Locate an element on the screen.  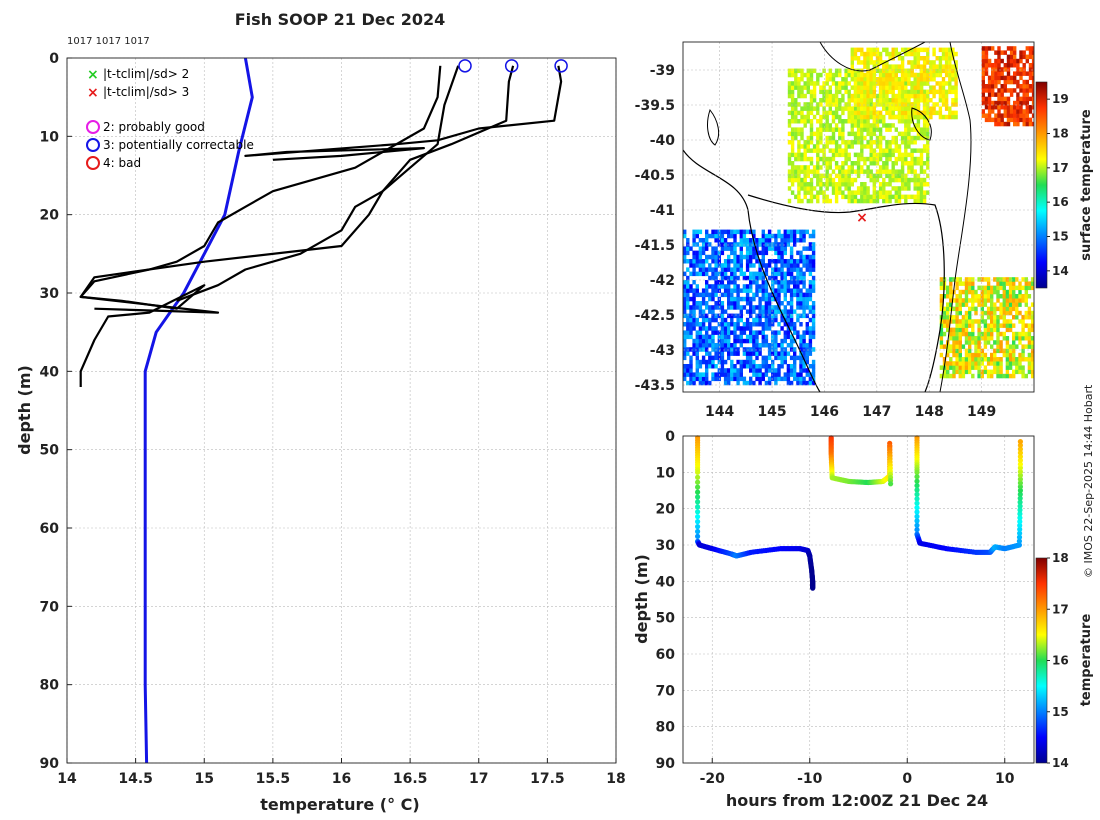
map-cbar-tick-label: 18 is located at coordinates (1060, 134).